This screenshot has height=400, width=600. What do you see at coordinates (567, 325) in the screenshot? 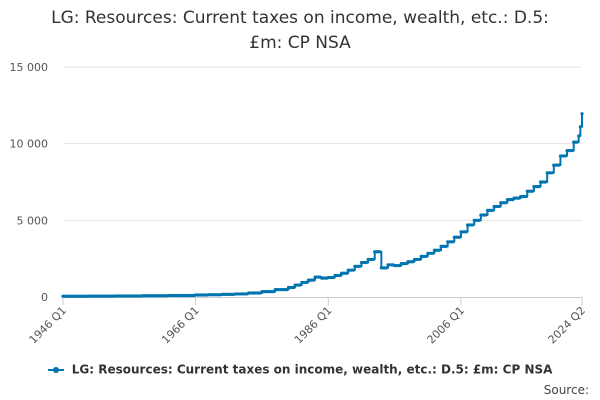
I see `x-tick-label: 2024 Q2` at bounding box center [567, 325].